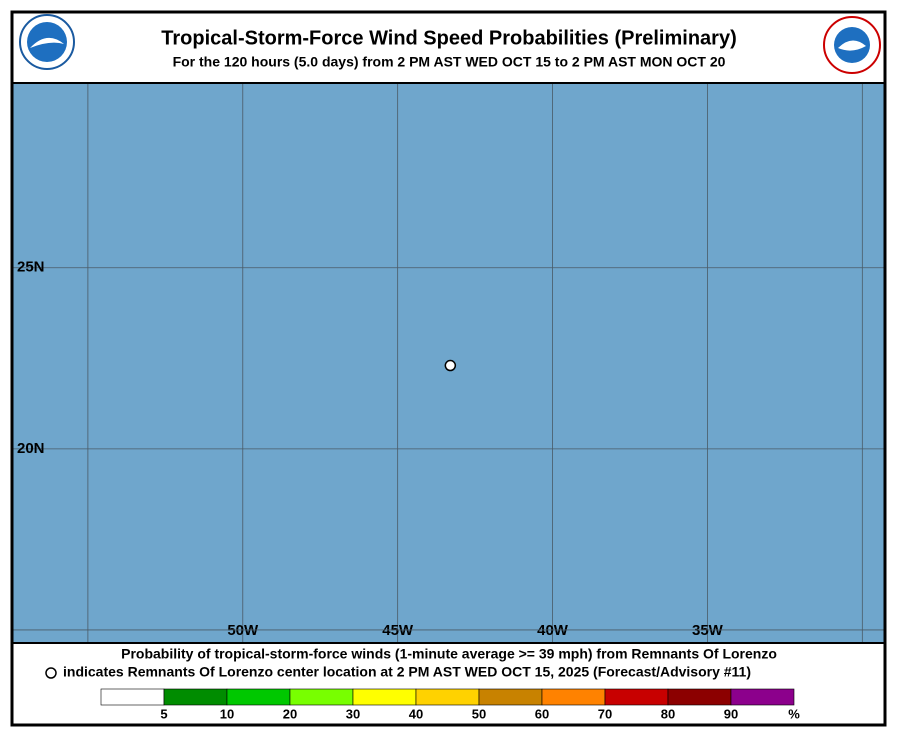  I want to click on legend-label: 60, so click(542, 713).